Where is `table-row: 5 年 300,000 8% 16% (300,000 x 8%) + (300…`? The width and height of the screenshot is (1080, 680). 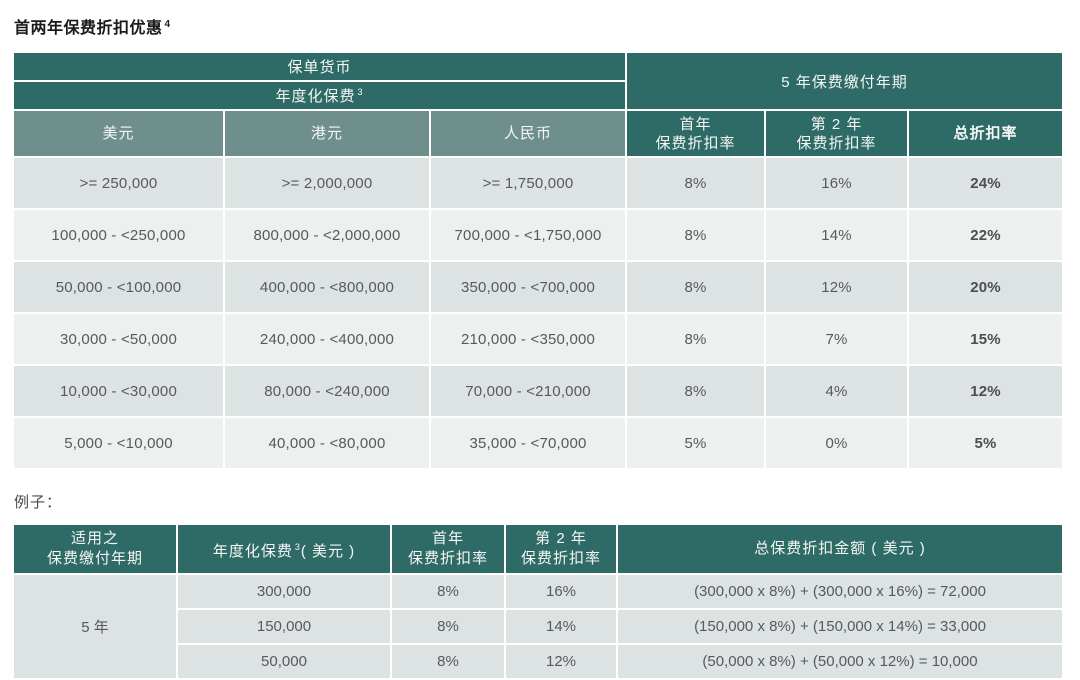
table-row: 5 年 300,000 8% 16% (300,000 x 8%) + (300… is located at coordinates (538, 626).